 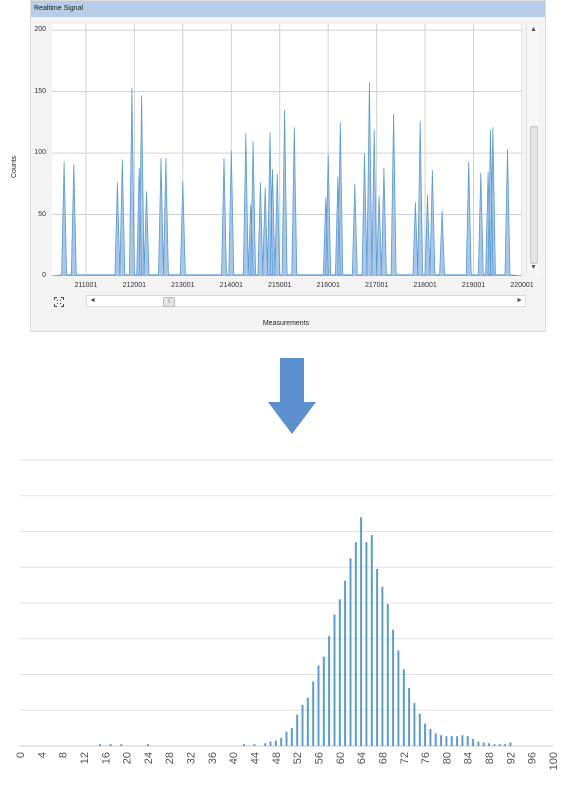 I want to click on scroll-up-icon: ▲, so click(x=533, y=29).